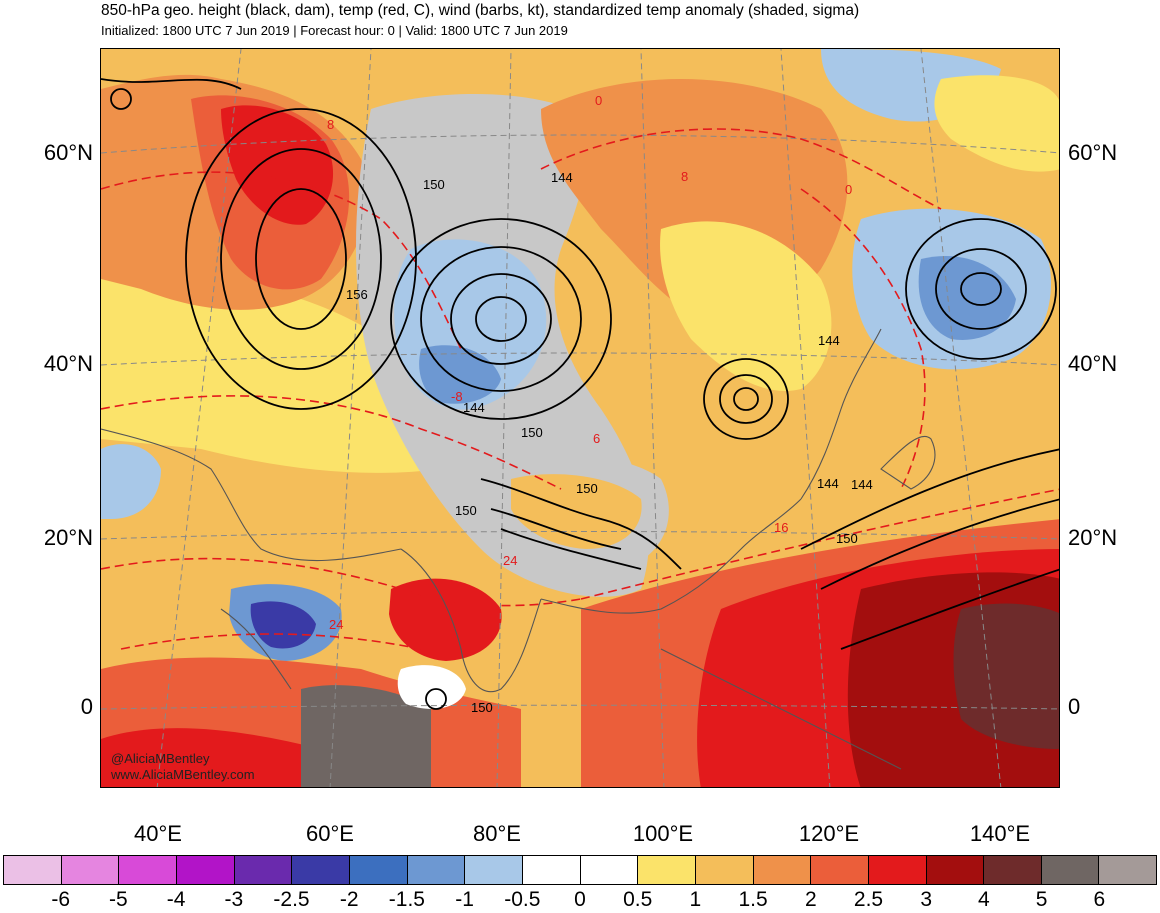 This screenshot has height=913, width=1160. Describe the element at coordinates (68, 537) in the screenshot. I see `lat-label-left: 20°N` at that location.